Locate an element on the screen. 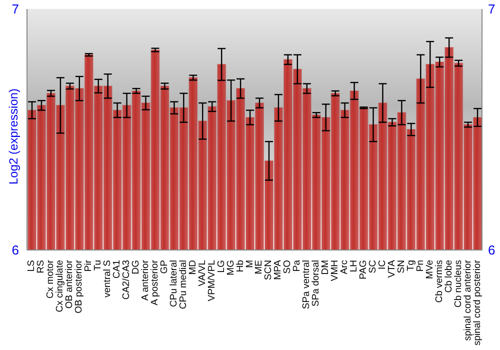 This screenshot has height=350, width=500. x-tick-label: VTA is located at coordinates (392, 268).